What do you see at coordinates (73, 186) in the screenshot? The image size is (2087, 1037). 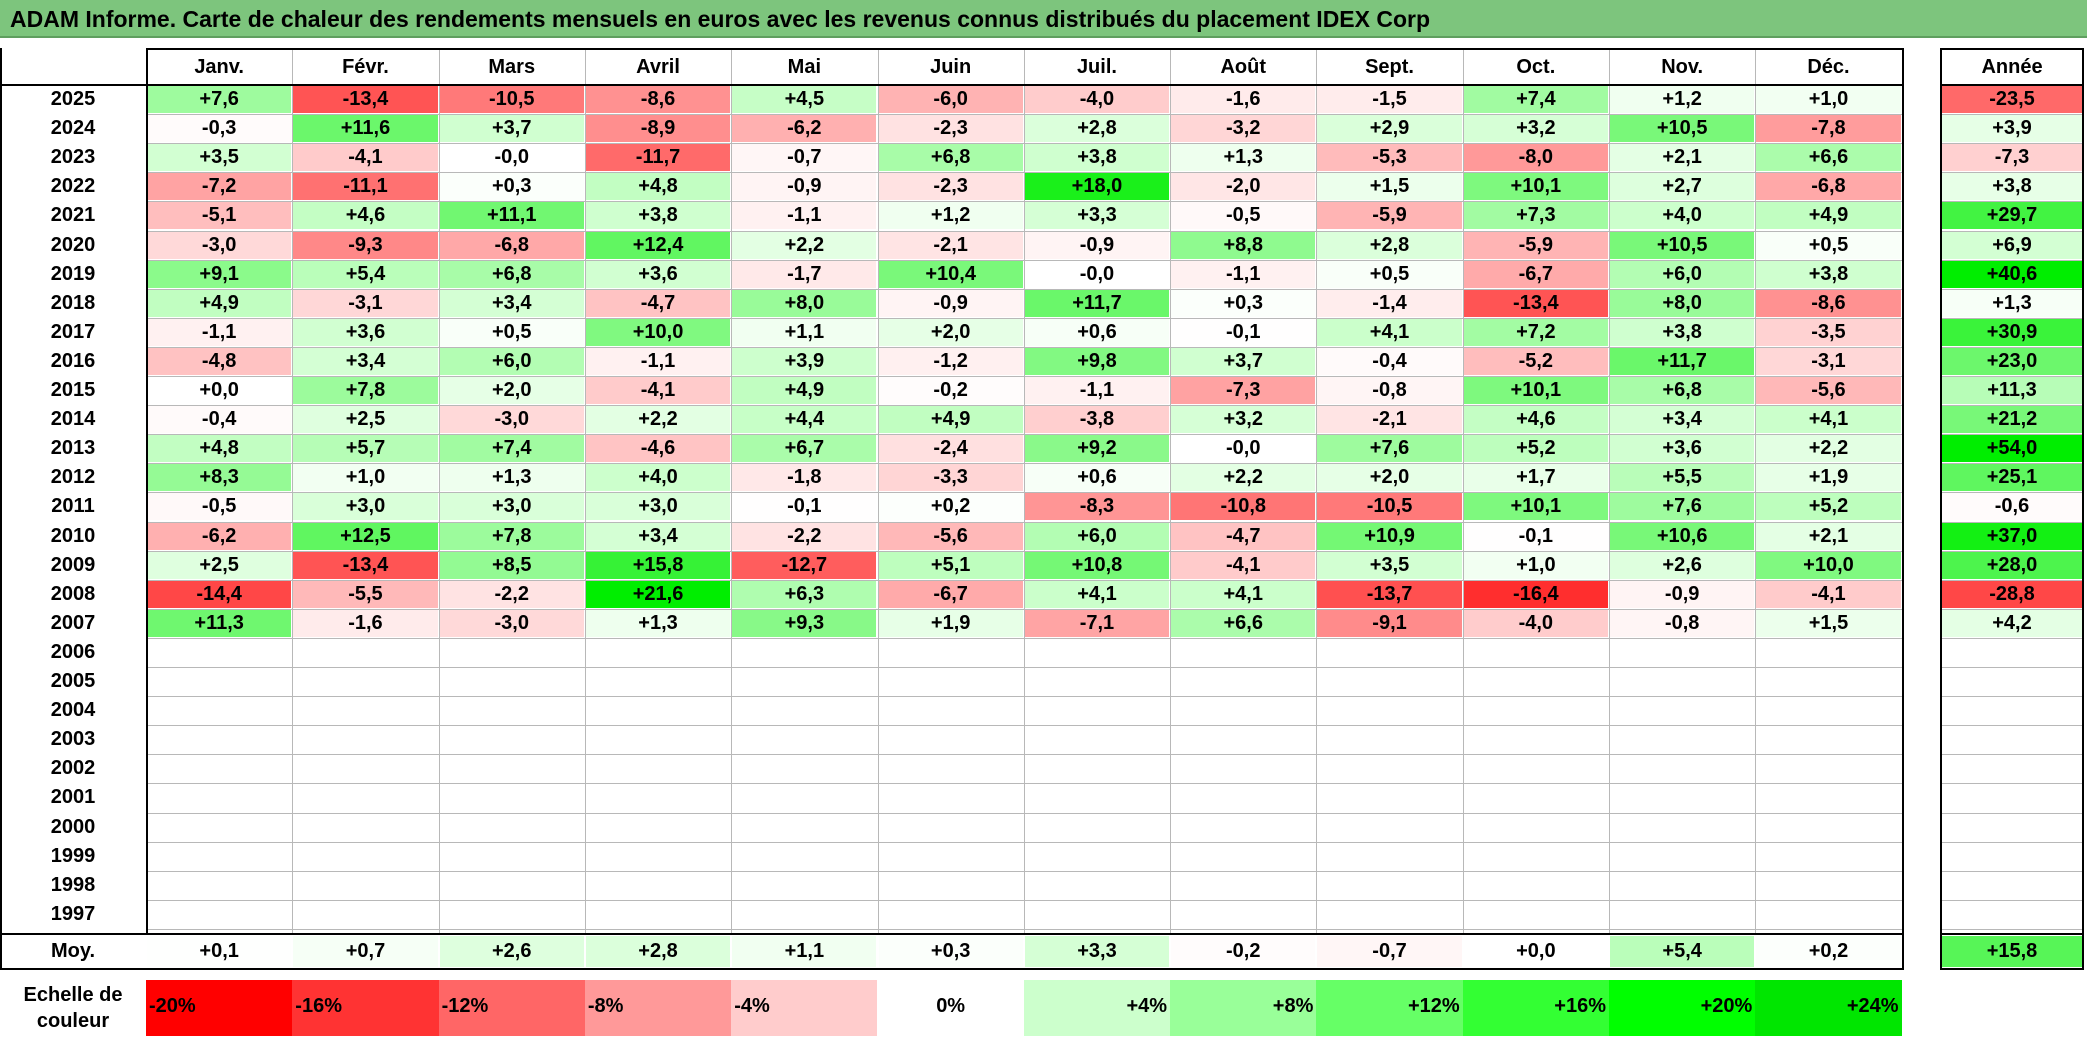 I see `year-label: 2022` at bounding box center [73, 186].